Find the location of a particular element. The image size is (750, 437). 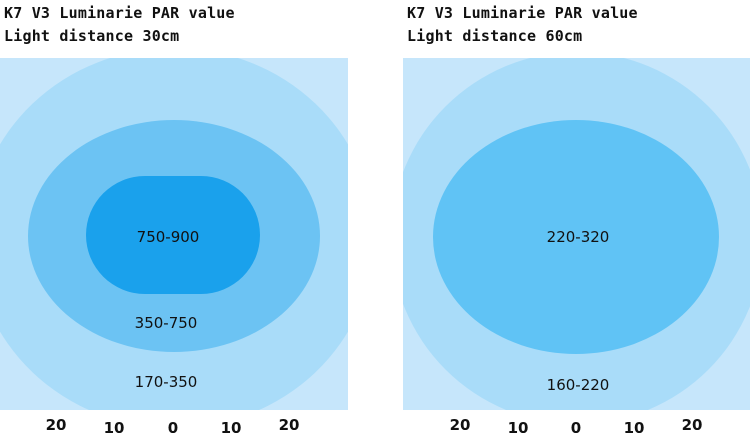

zone-label-inner: 220-320 is located at coordinates (578, 237).